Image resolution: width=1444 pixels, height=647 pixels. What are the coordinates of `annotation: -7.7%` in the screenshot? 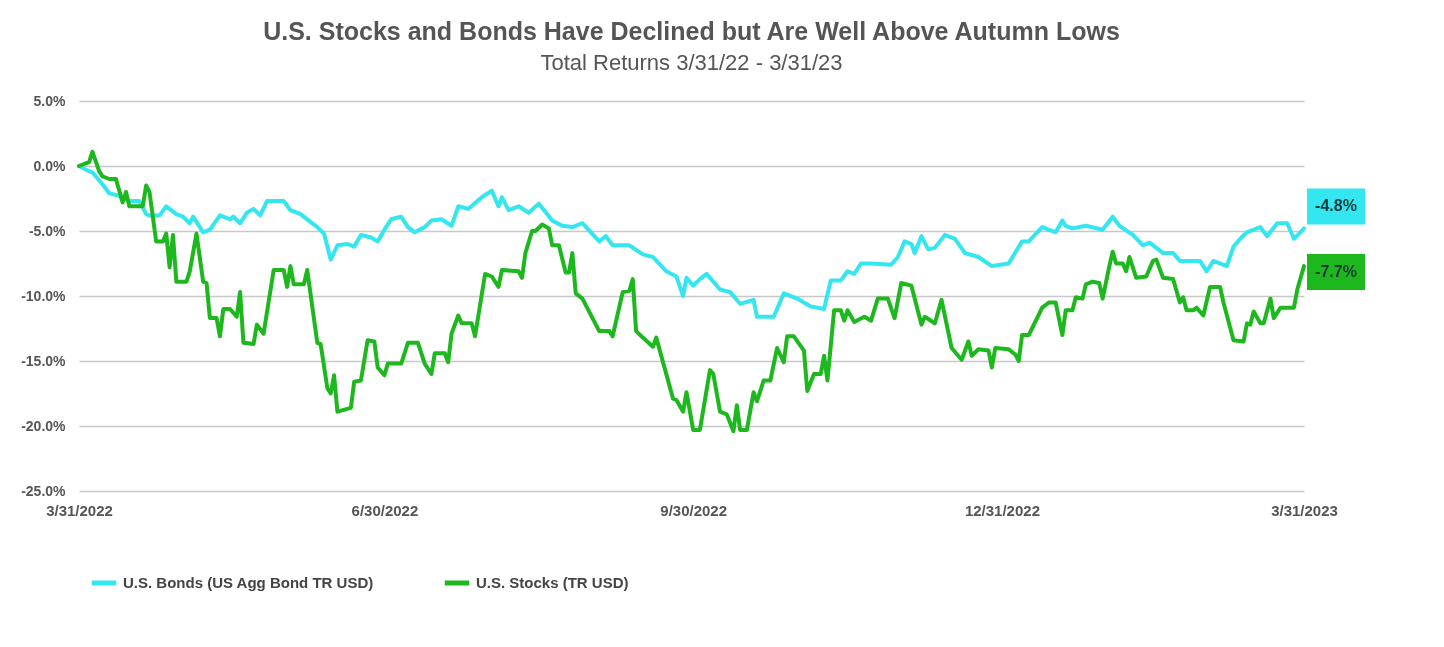 It's located at (1336, 272).